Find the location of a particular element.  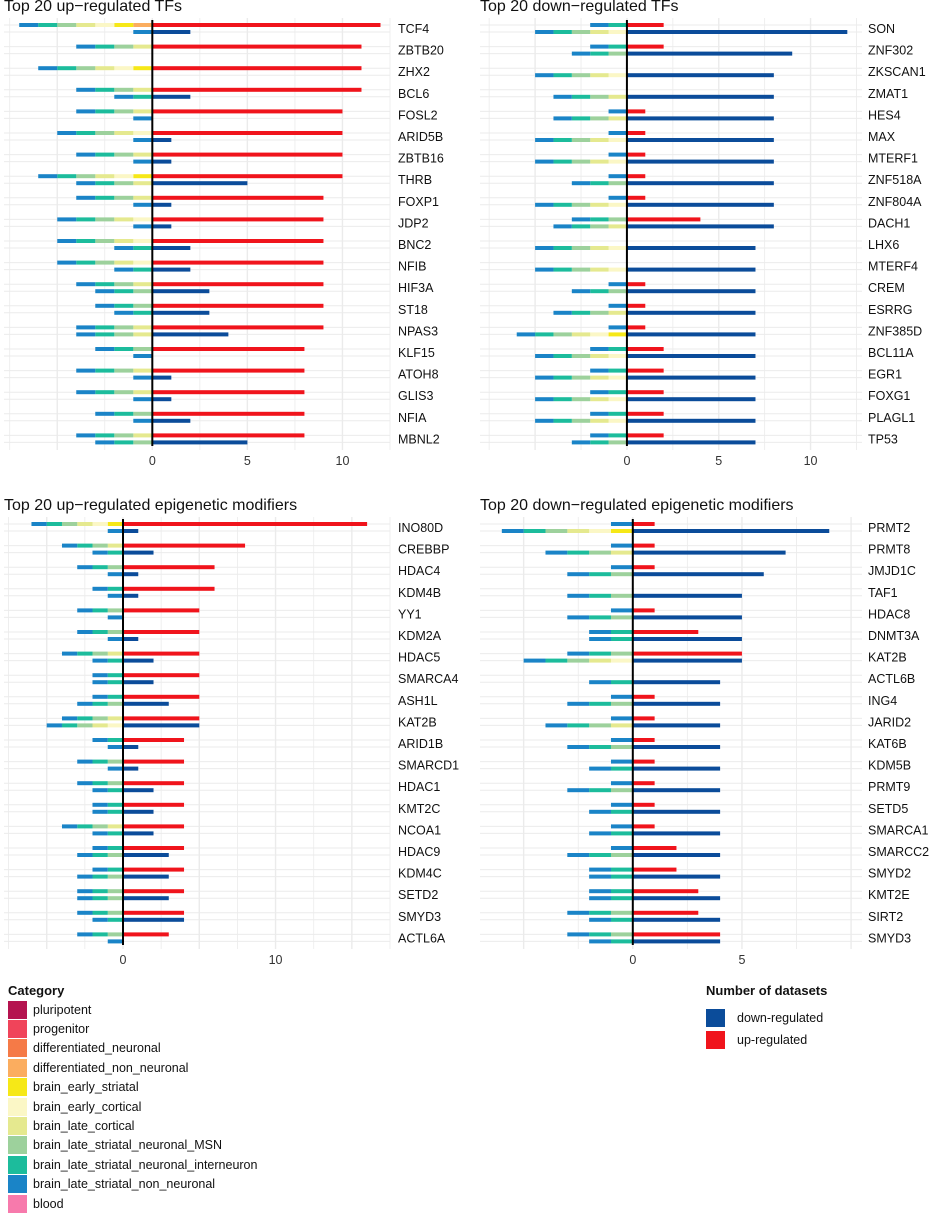

gene-label: ZNF302 is located at coordinates (890, 51).